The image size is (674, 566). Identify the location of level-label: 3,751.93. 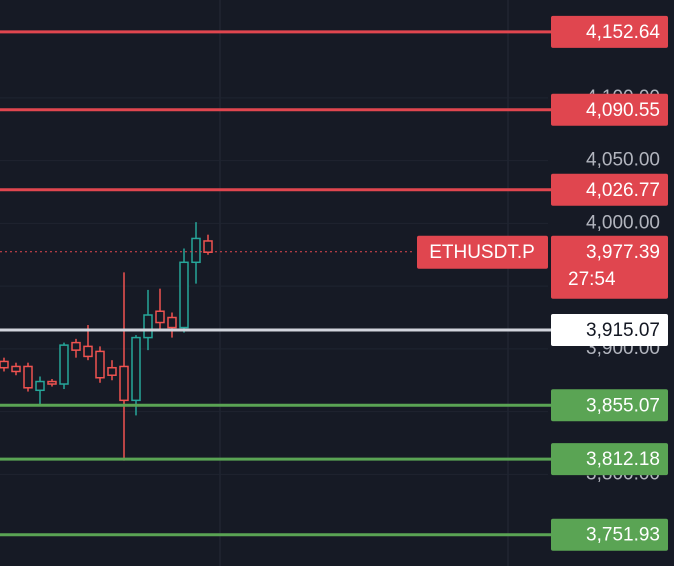
(623, 535).